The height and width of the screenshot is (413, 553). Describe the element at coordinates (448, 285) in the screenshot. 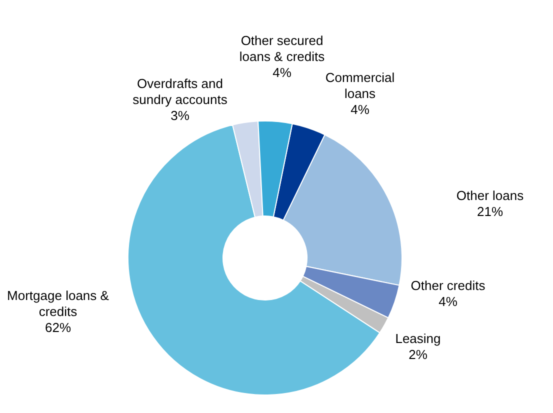

I see `slice-label: Other credits` at that location.